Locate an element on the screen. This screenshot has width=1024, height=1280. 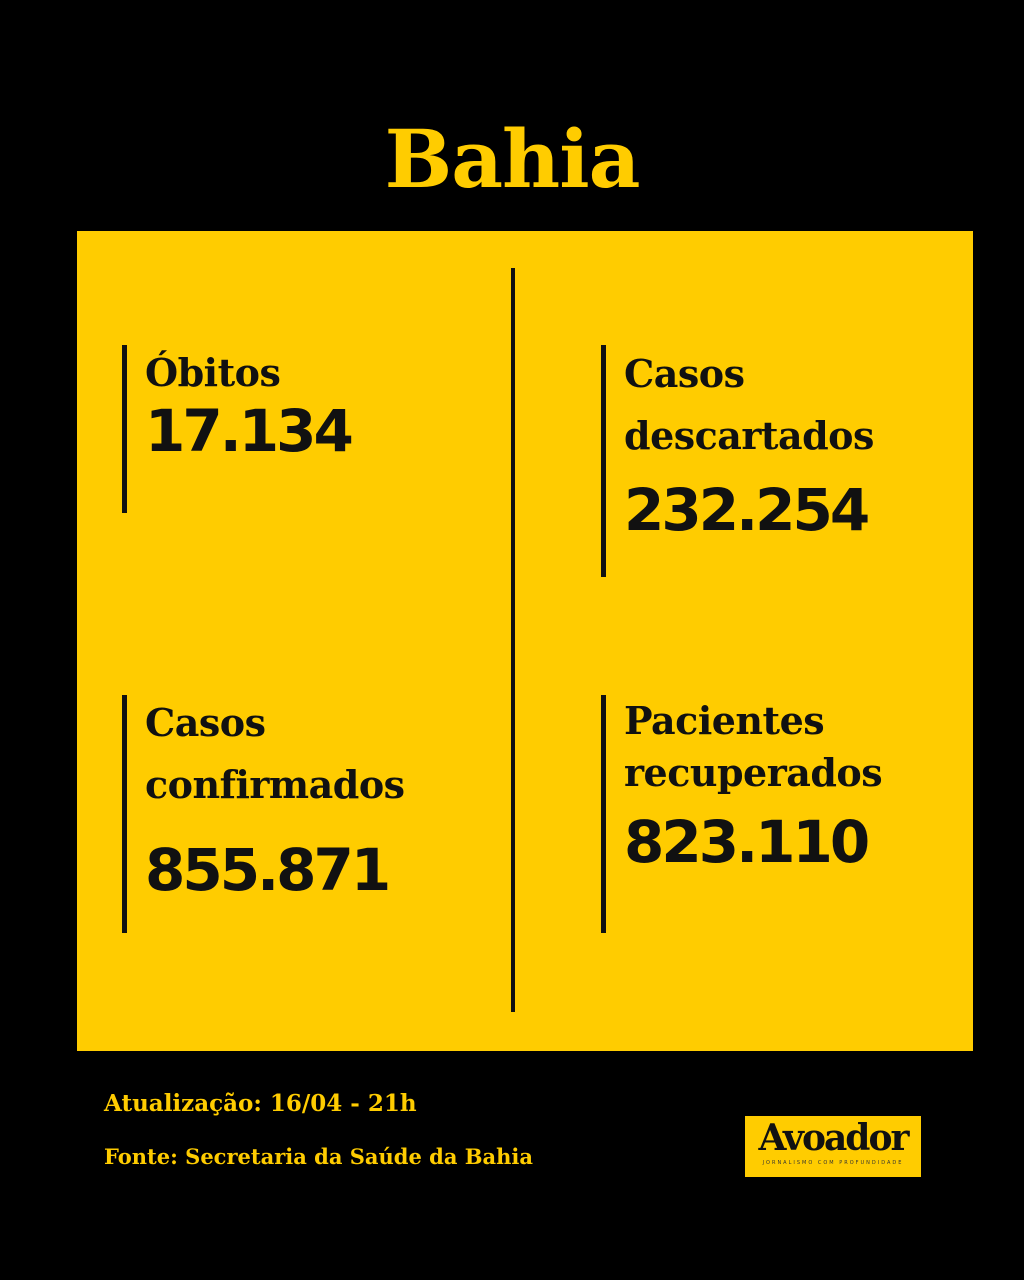
stat-discarded: Casos descartados 232.254 is located at coordinates (737, 461).